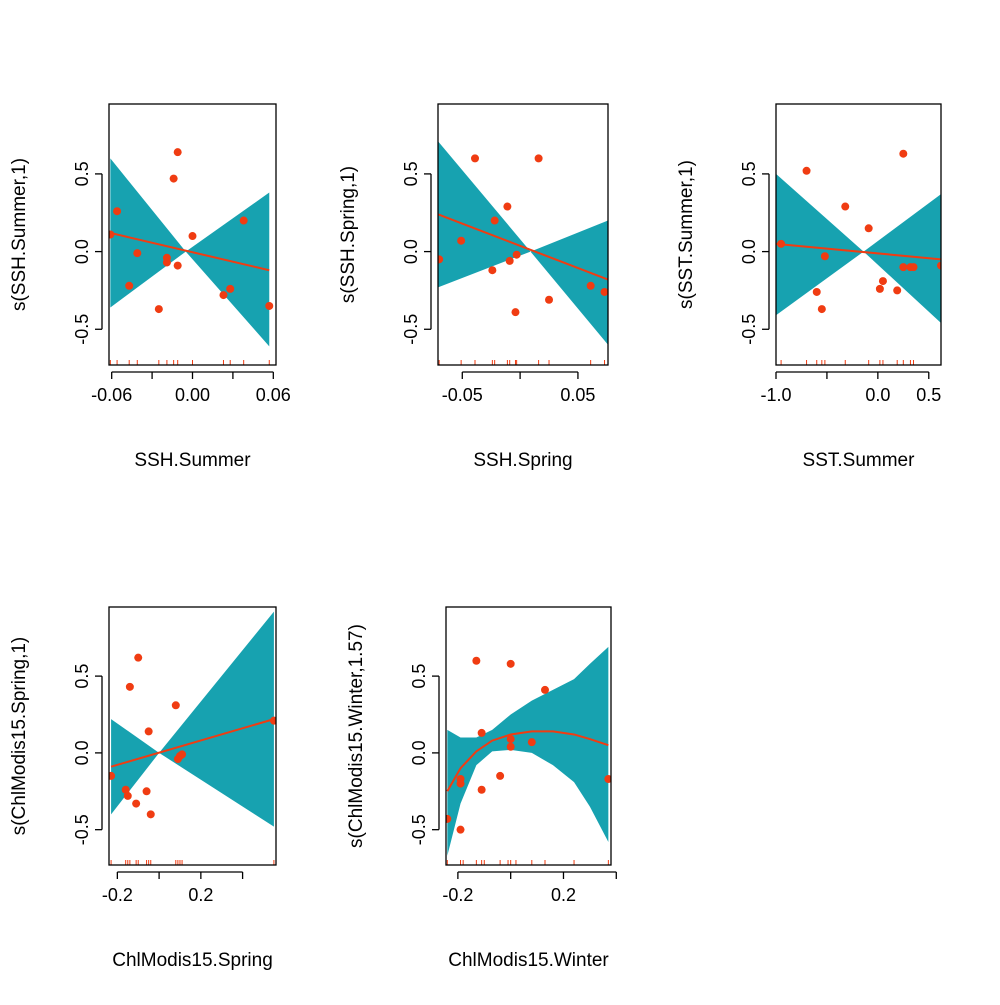 The height and width of the screenshot is (1005, 1000). What do you see at coordinates (192, 460) in the screenshot?
I see `x-axis-title: SSH.Summer` at bounding box center [192, 460].